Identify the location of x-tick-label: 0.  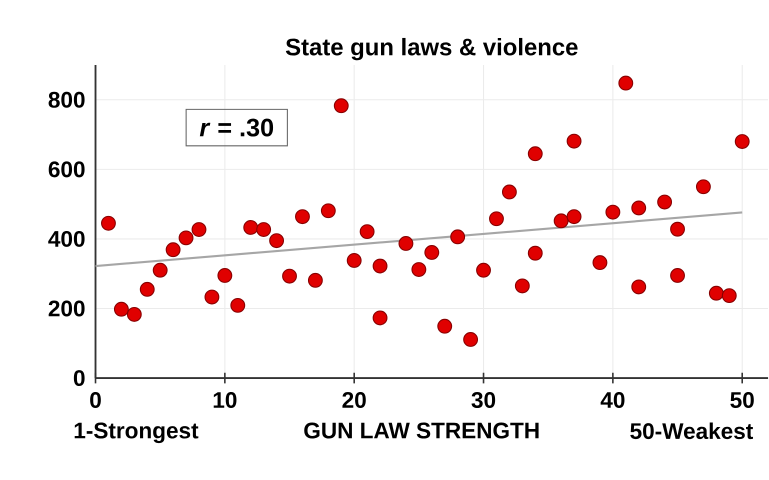
(95, 400).